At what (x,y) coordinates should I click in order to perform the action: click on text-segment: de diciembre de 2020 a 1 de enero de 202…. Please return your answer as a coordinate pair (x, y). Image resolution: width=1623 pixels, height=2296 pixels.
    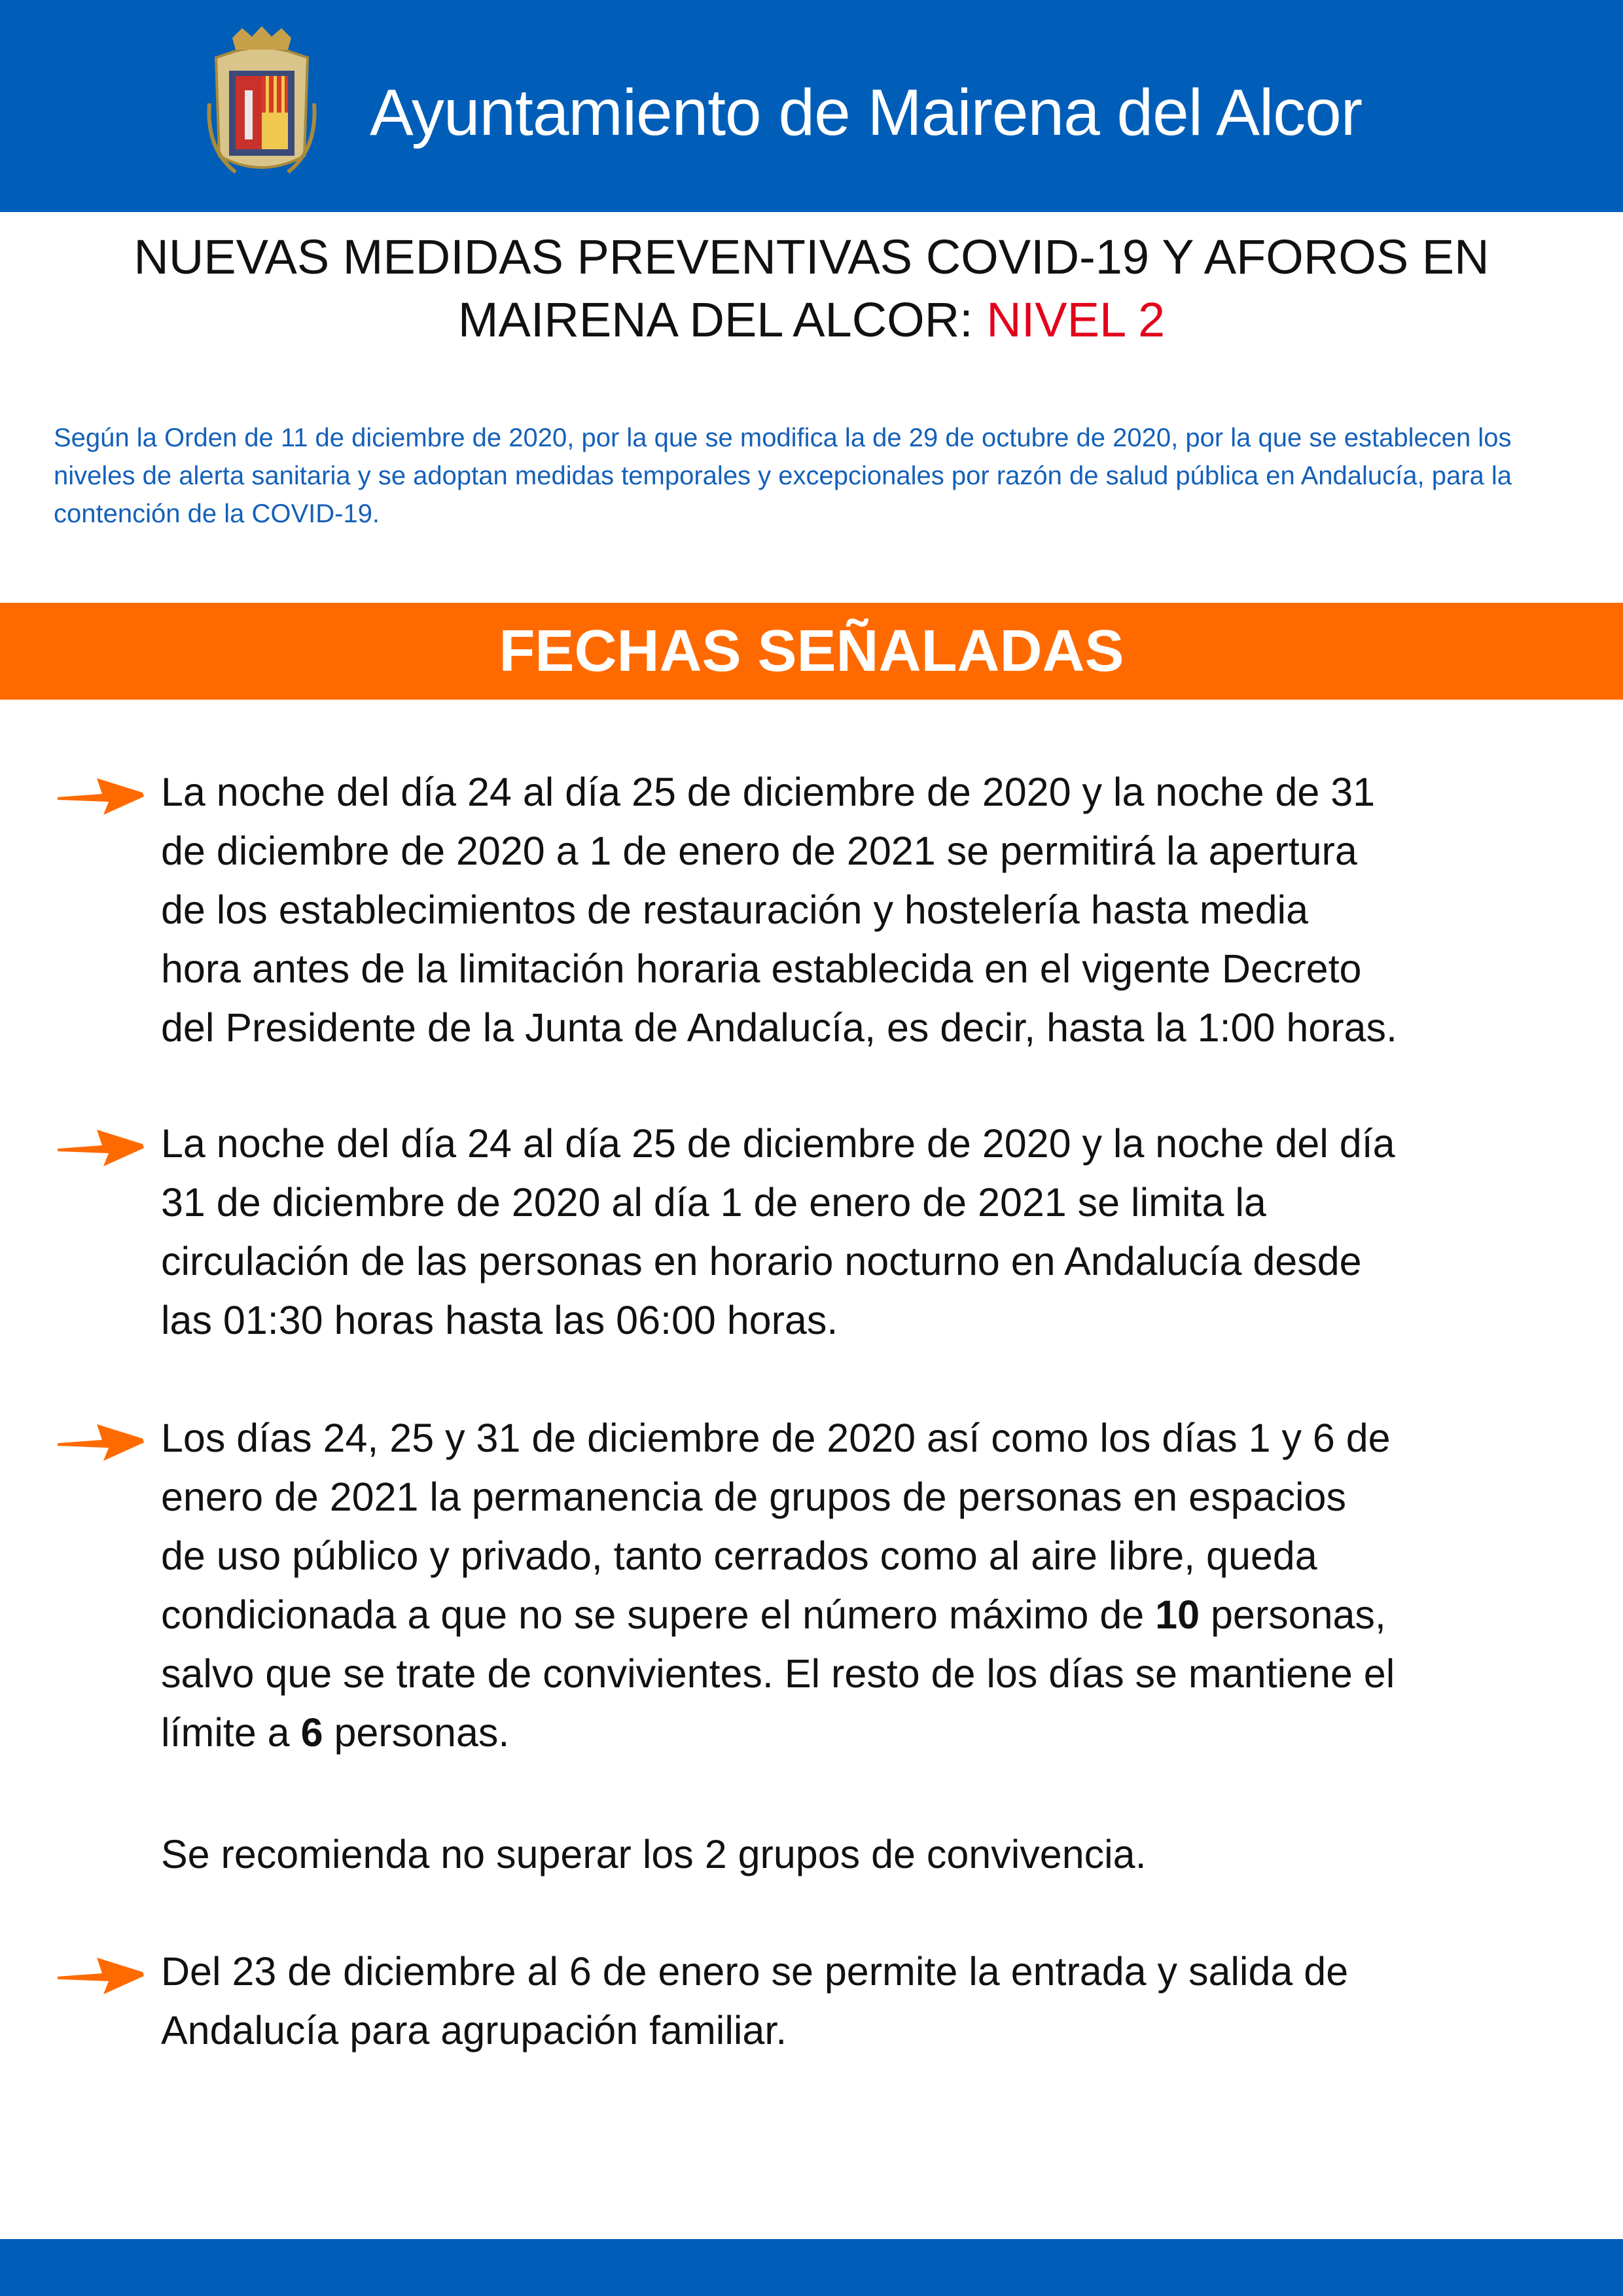
    Looking at the image, I should click on (759, 851).